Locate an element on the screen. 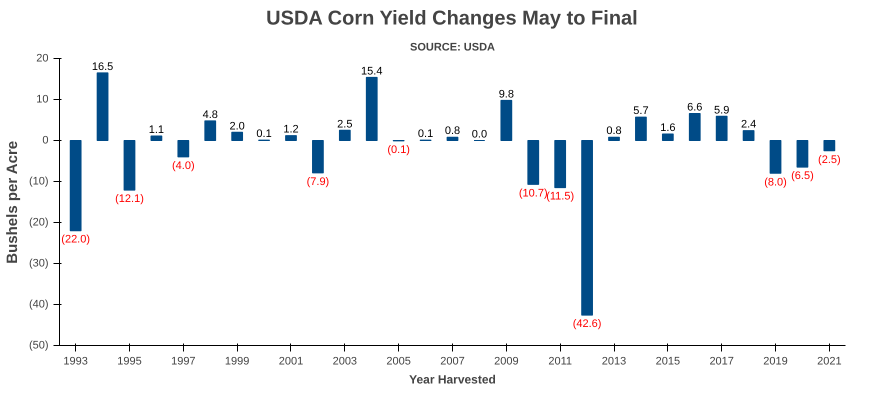 The image size is (869, 393). x-tick-label: 2017 is located at coordinates (721, 362).